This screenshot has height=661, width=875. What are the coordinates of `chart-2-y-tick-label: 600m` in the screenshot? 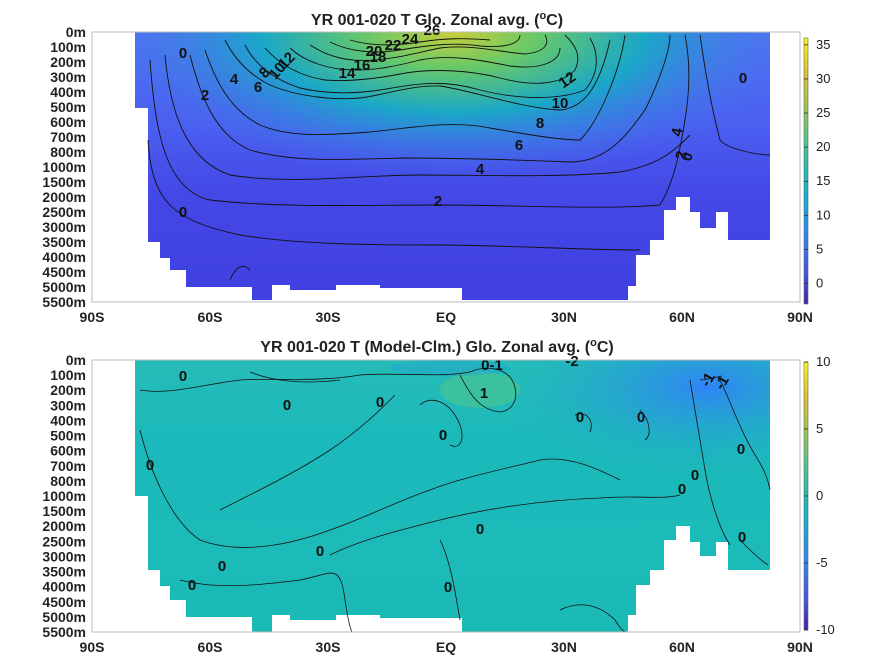 It's located at (68, 451).